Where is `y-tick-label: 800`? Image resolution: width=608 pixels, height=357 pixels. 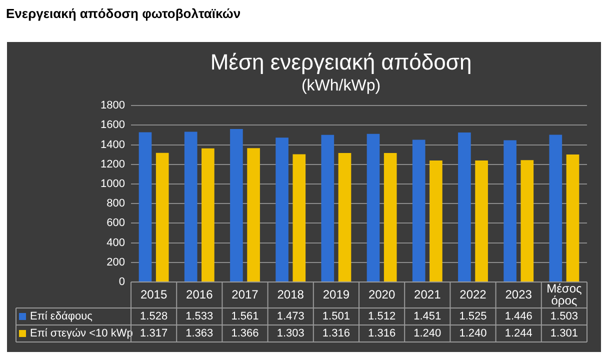 y-tick-label: 800 is located at coordinates (115, 204).